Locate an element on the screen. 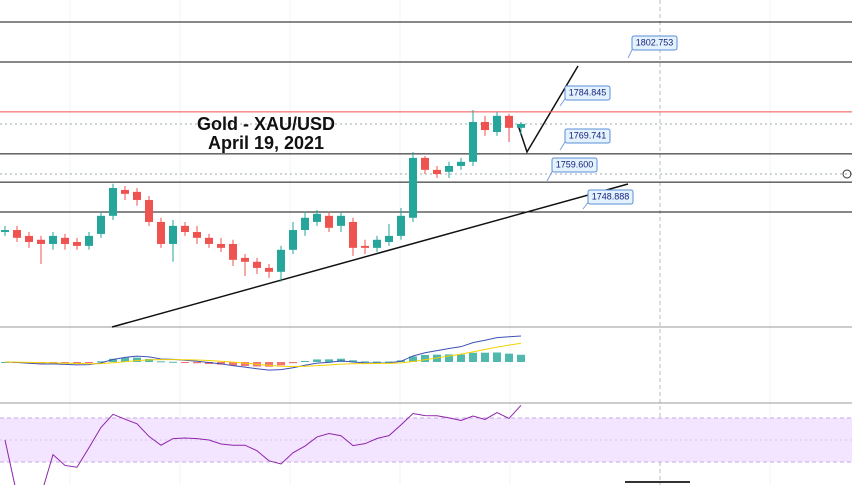  level-label: 1748.888 is located at coordinates (611, 196).